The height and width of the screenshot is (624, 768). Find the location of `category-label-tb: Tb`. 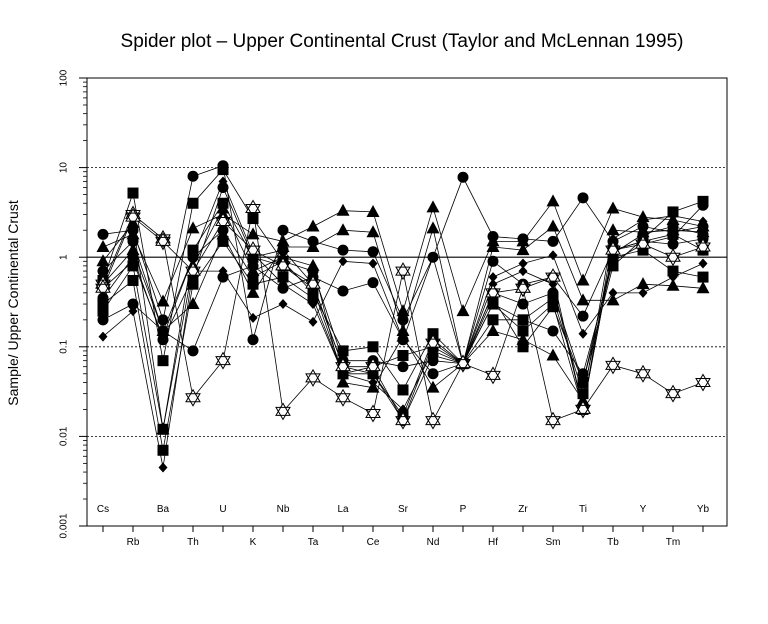

category-label-tb: Tb is located at coordinates (613, 542).